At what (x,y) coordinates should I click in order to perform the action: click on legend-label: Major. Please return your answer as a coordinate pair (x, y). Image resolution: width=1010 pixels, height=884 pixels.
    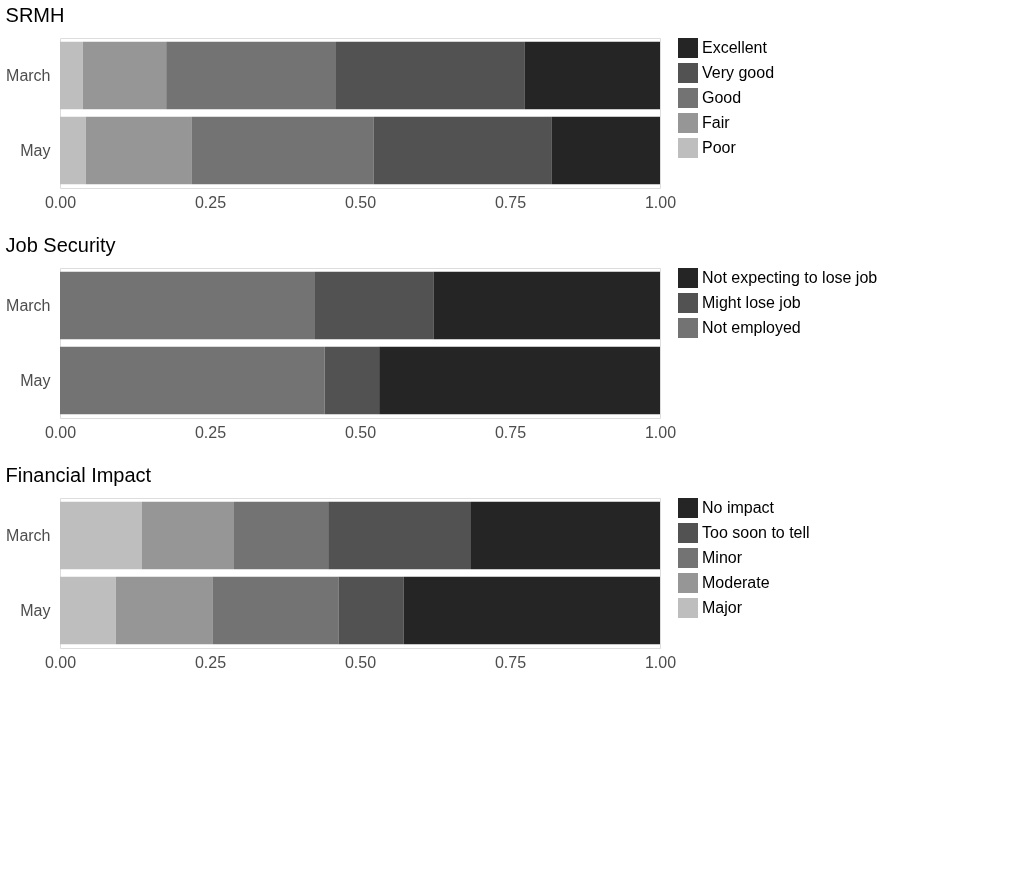
    Looking at the image, I should click on (722, 607).